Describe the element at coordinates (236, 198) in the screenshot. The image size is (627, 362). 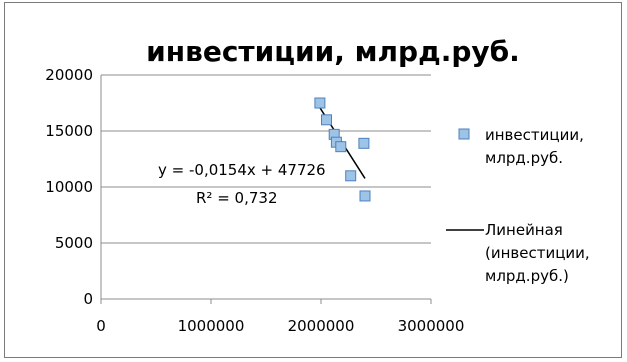
I see `trendline-r-squared: R² = 0,732` at that location.